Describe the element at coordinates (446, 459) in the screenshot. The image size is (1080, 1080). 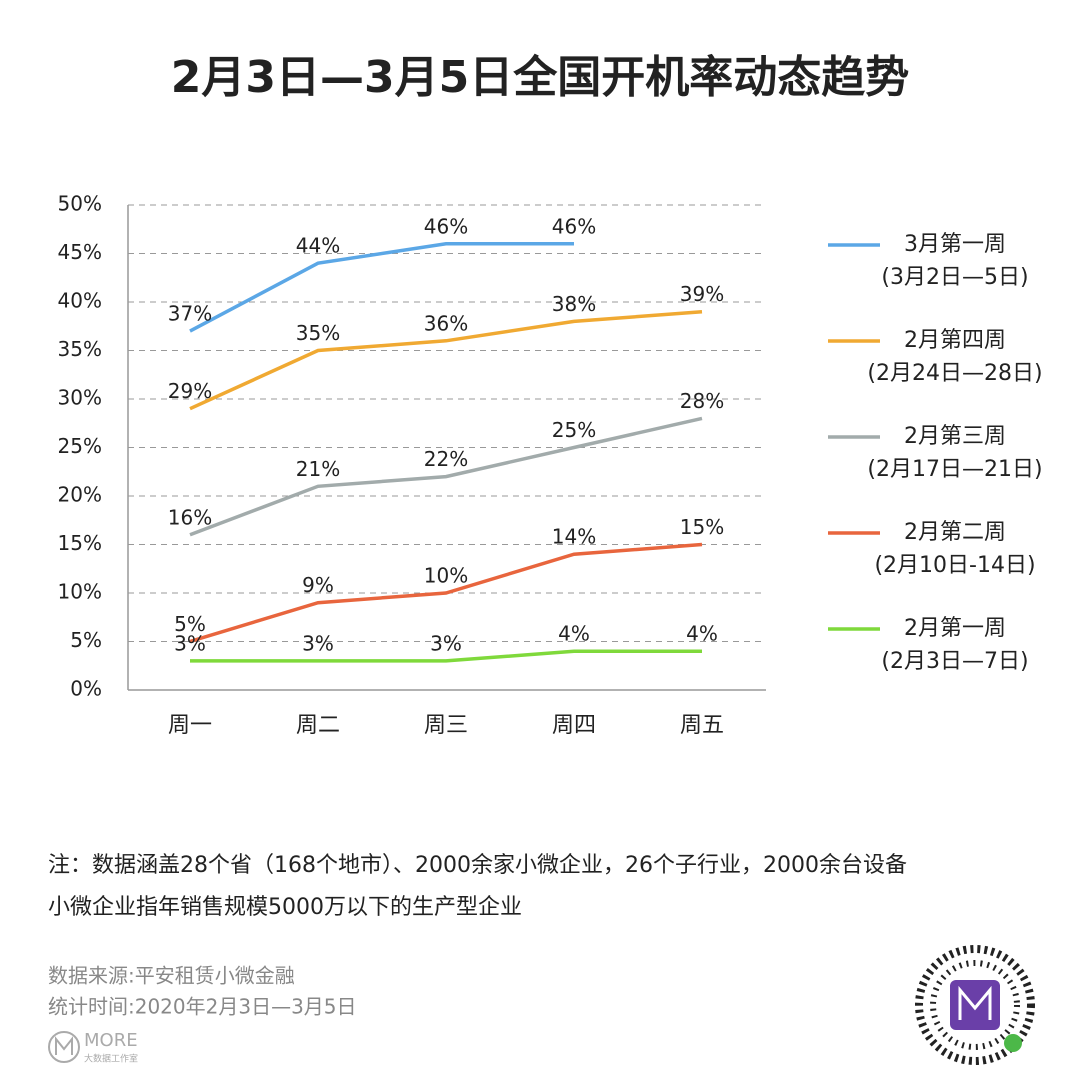
I see `data-label: 22%` at that location.